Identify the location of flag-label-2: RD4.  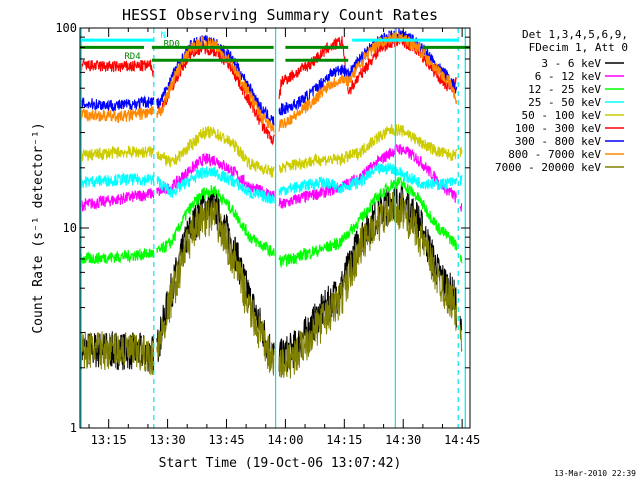
(132, 57).